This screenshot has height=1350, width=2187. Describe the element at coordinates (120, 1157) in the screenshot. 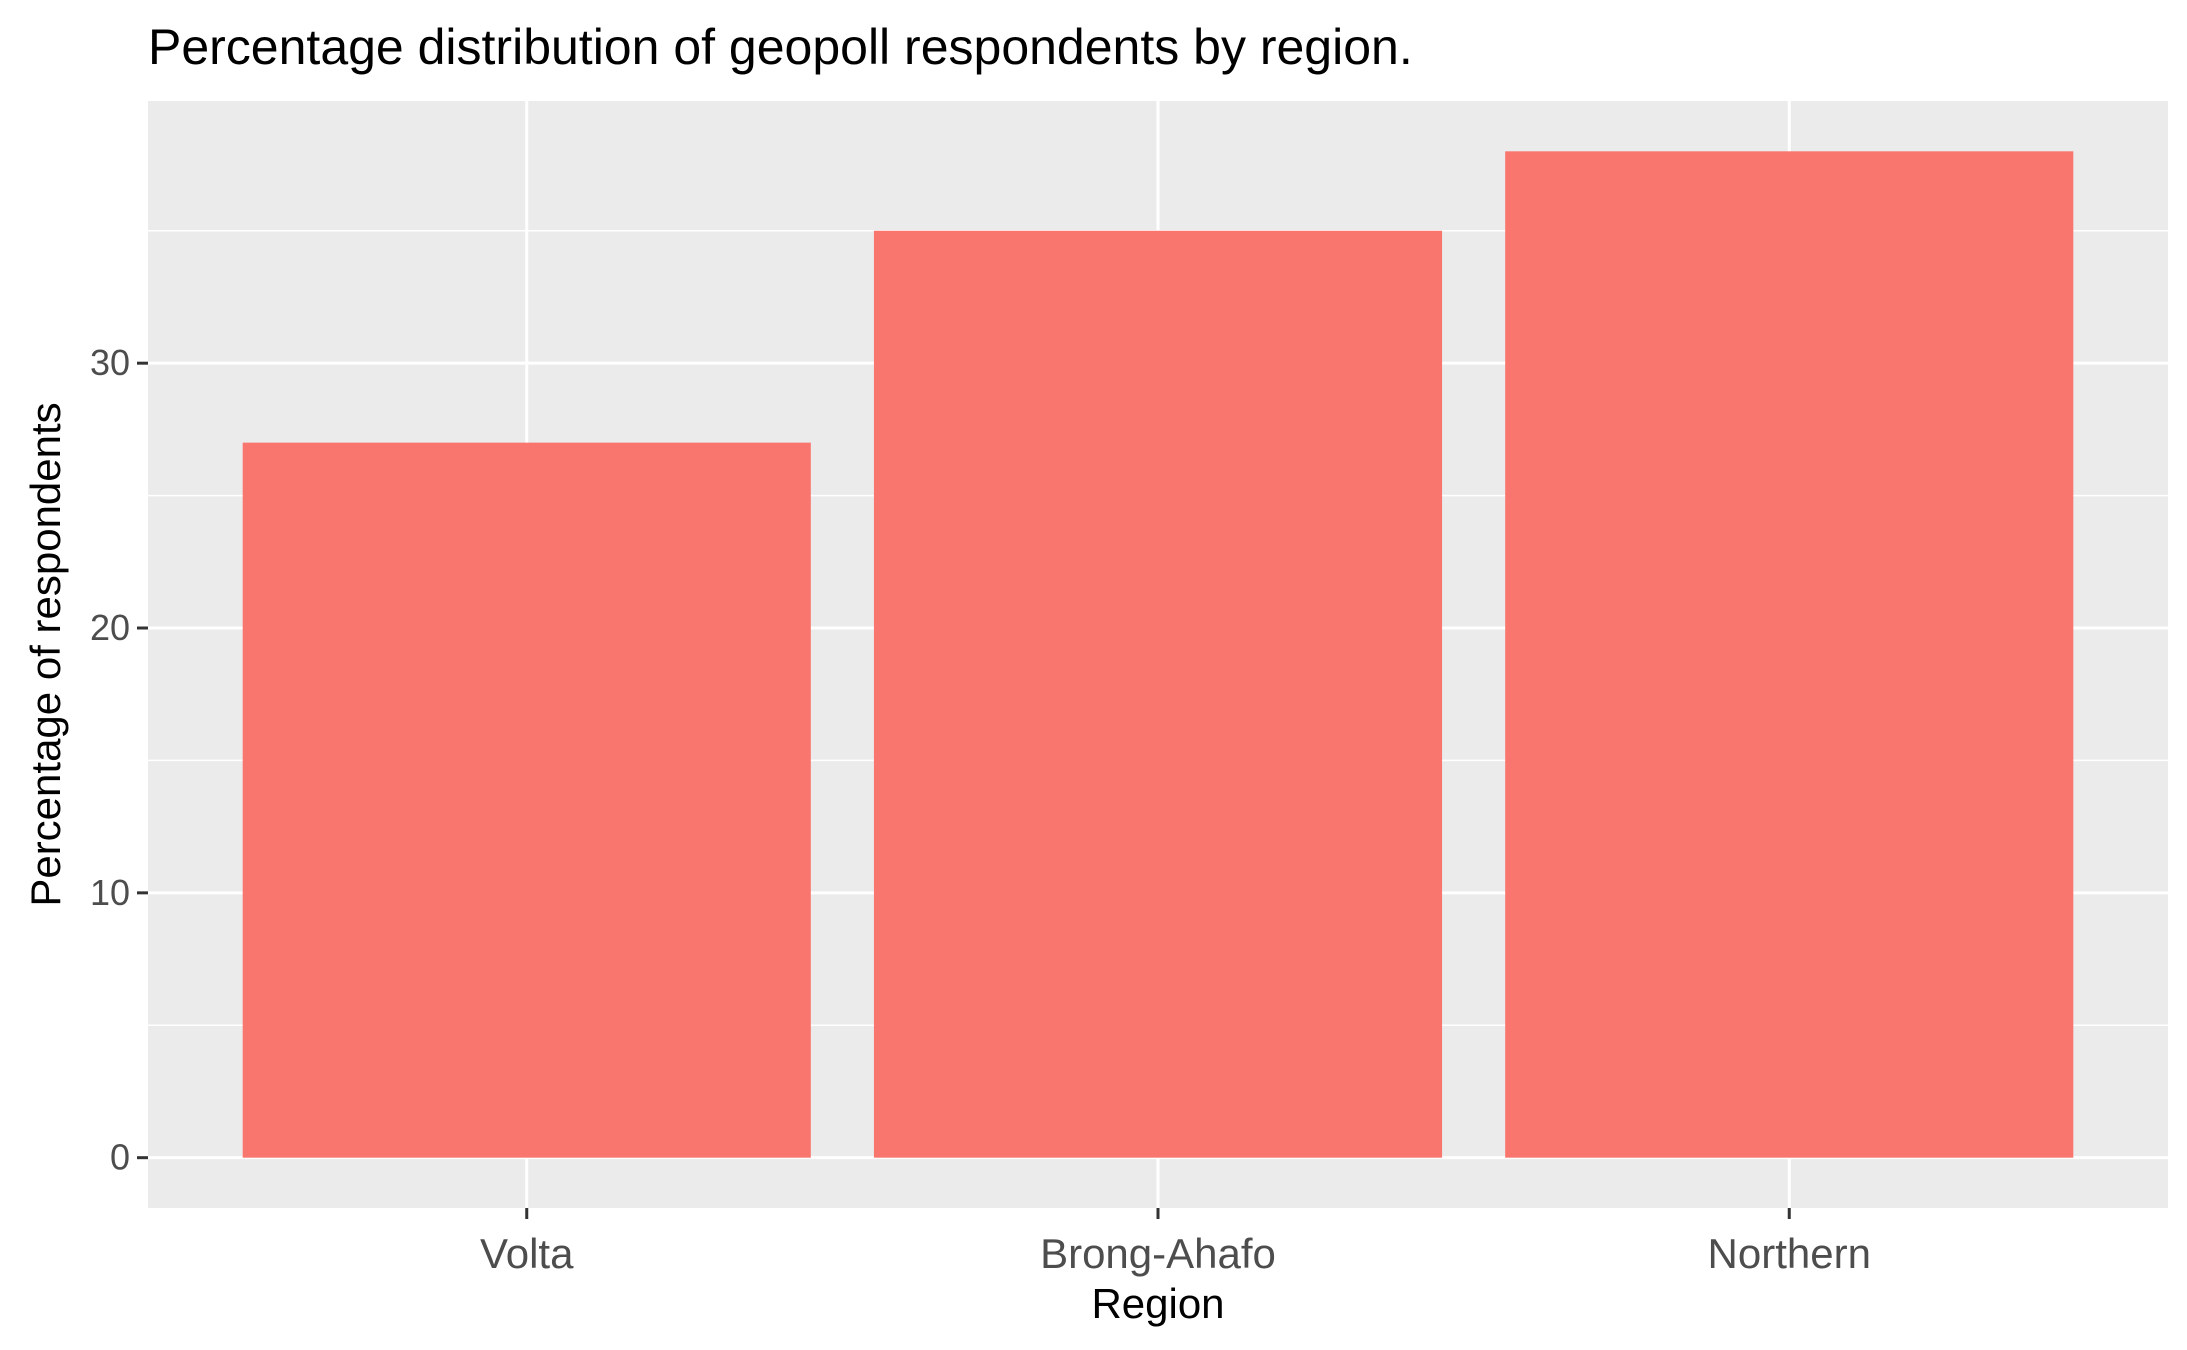

I see `y-tick-label: 0` at that location.